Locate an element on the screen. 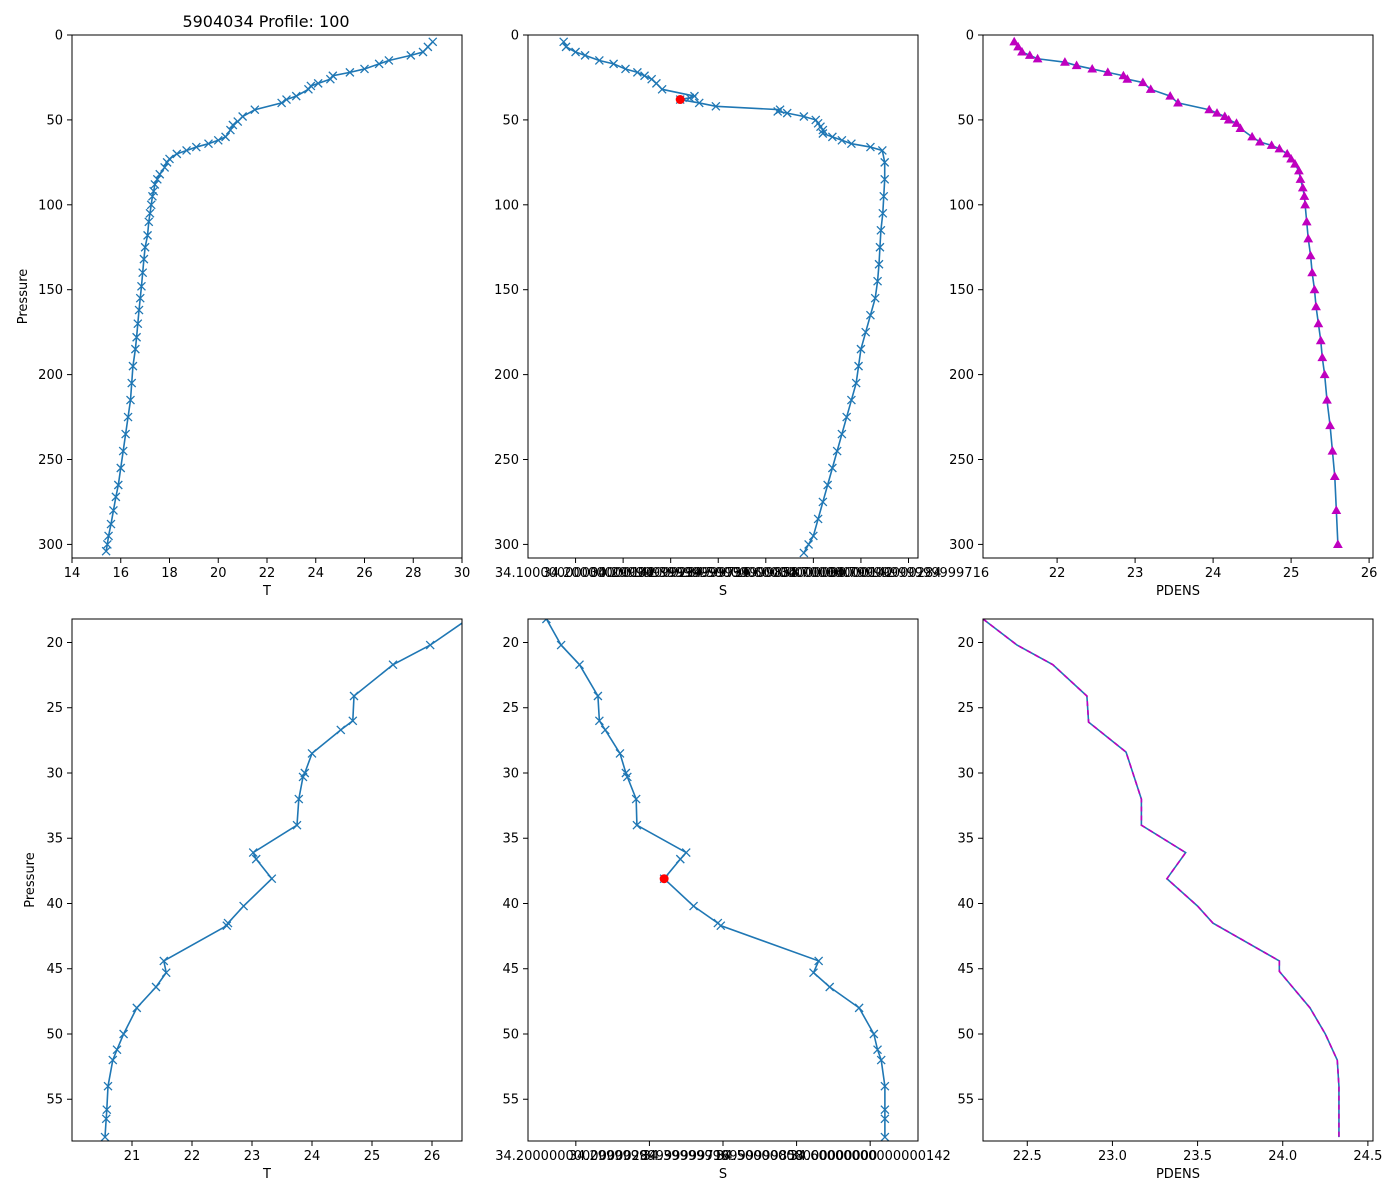 This screenshot has width=1400, height=1200. x-axis-label: S is located at coordinates (723, 591).